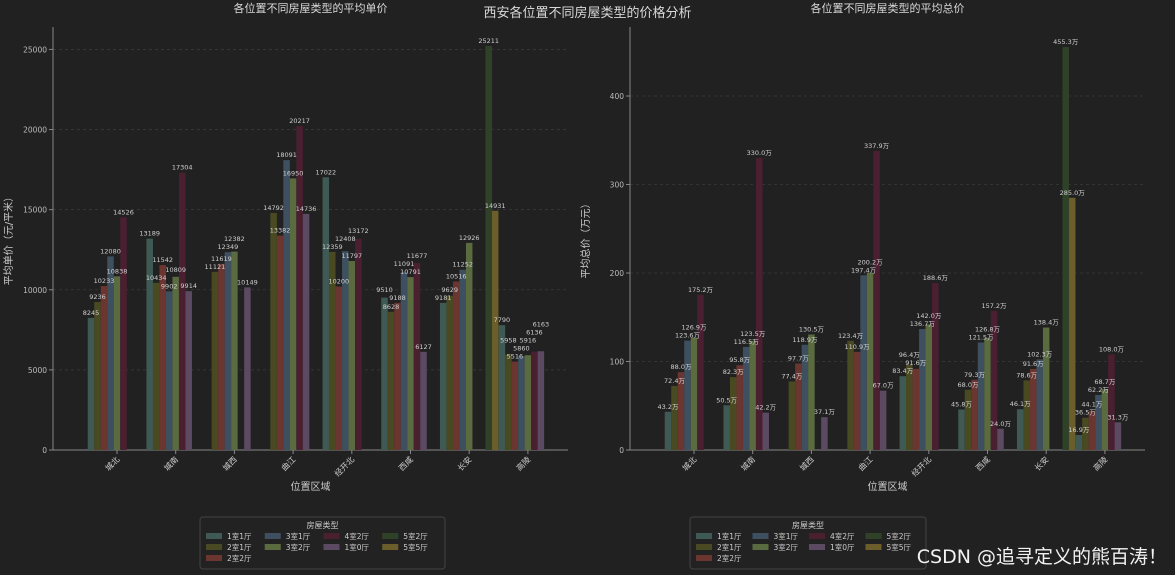 This screenshot has height=575, width=1175. I want to click on x-tick-label: 西咸, so click(983, 463).